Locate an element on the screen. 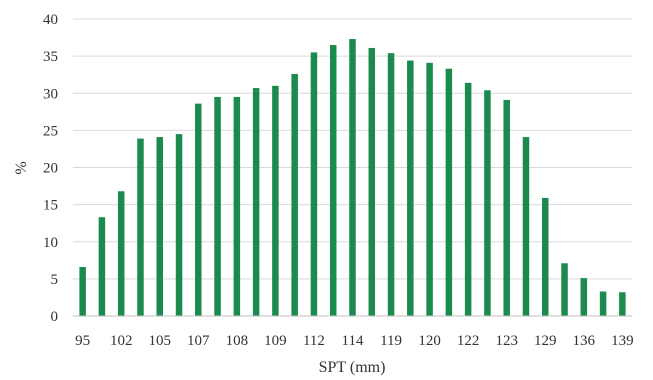  x-tick-label: 108 is located at coordinates (237, 341).